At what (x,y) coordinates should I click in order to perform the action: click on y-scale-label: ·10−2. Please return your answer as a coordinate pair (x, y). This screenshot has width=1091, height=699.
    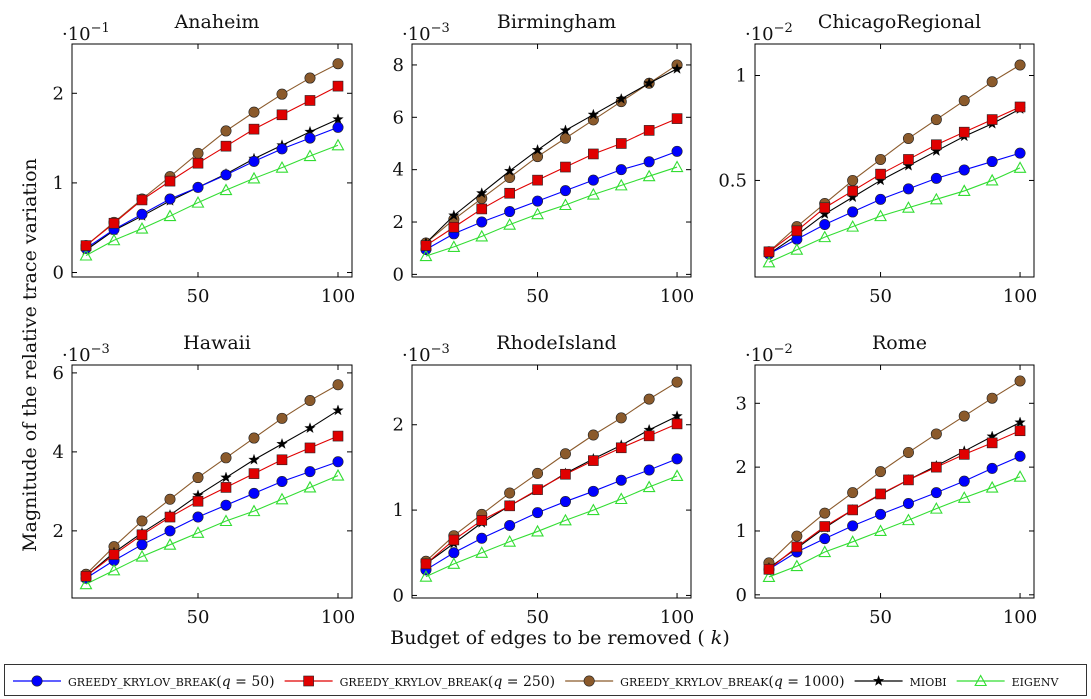
    Looking at the image, I should click on (769, 33).